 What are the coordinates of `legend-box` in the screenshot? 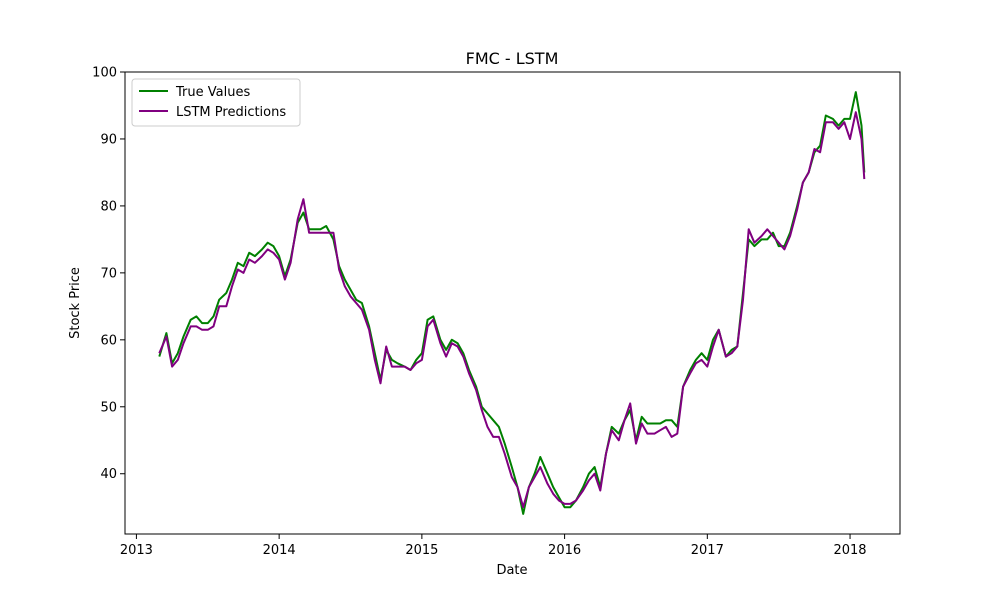 It's located at (216, 102).